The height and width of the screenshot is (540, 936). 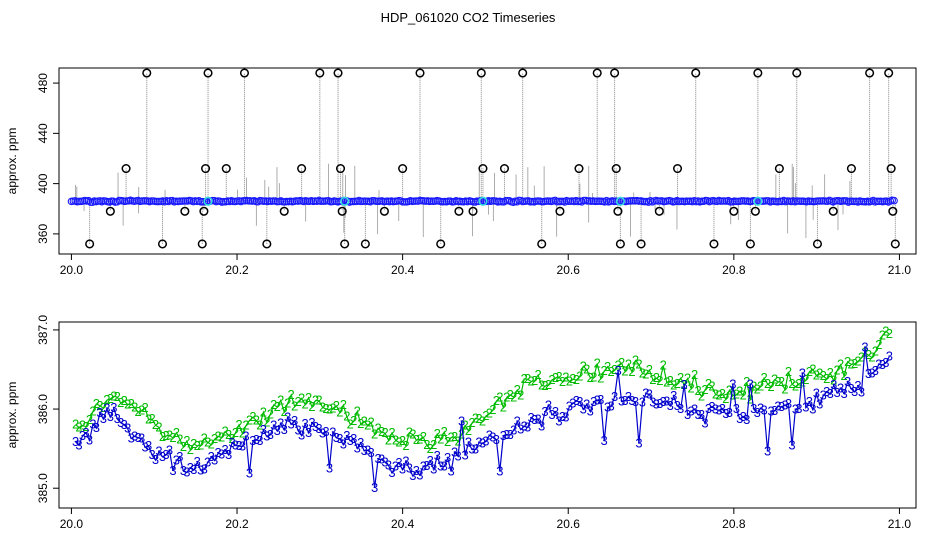 What do you see at coordinates (758, 201) in the screenshot?
I see `cyan-point` at bounding box center [758, 201].